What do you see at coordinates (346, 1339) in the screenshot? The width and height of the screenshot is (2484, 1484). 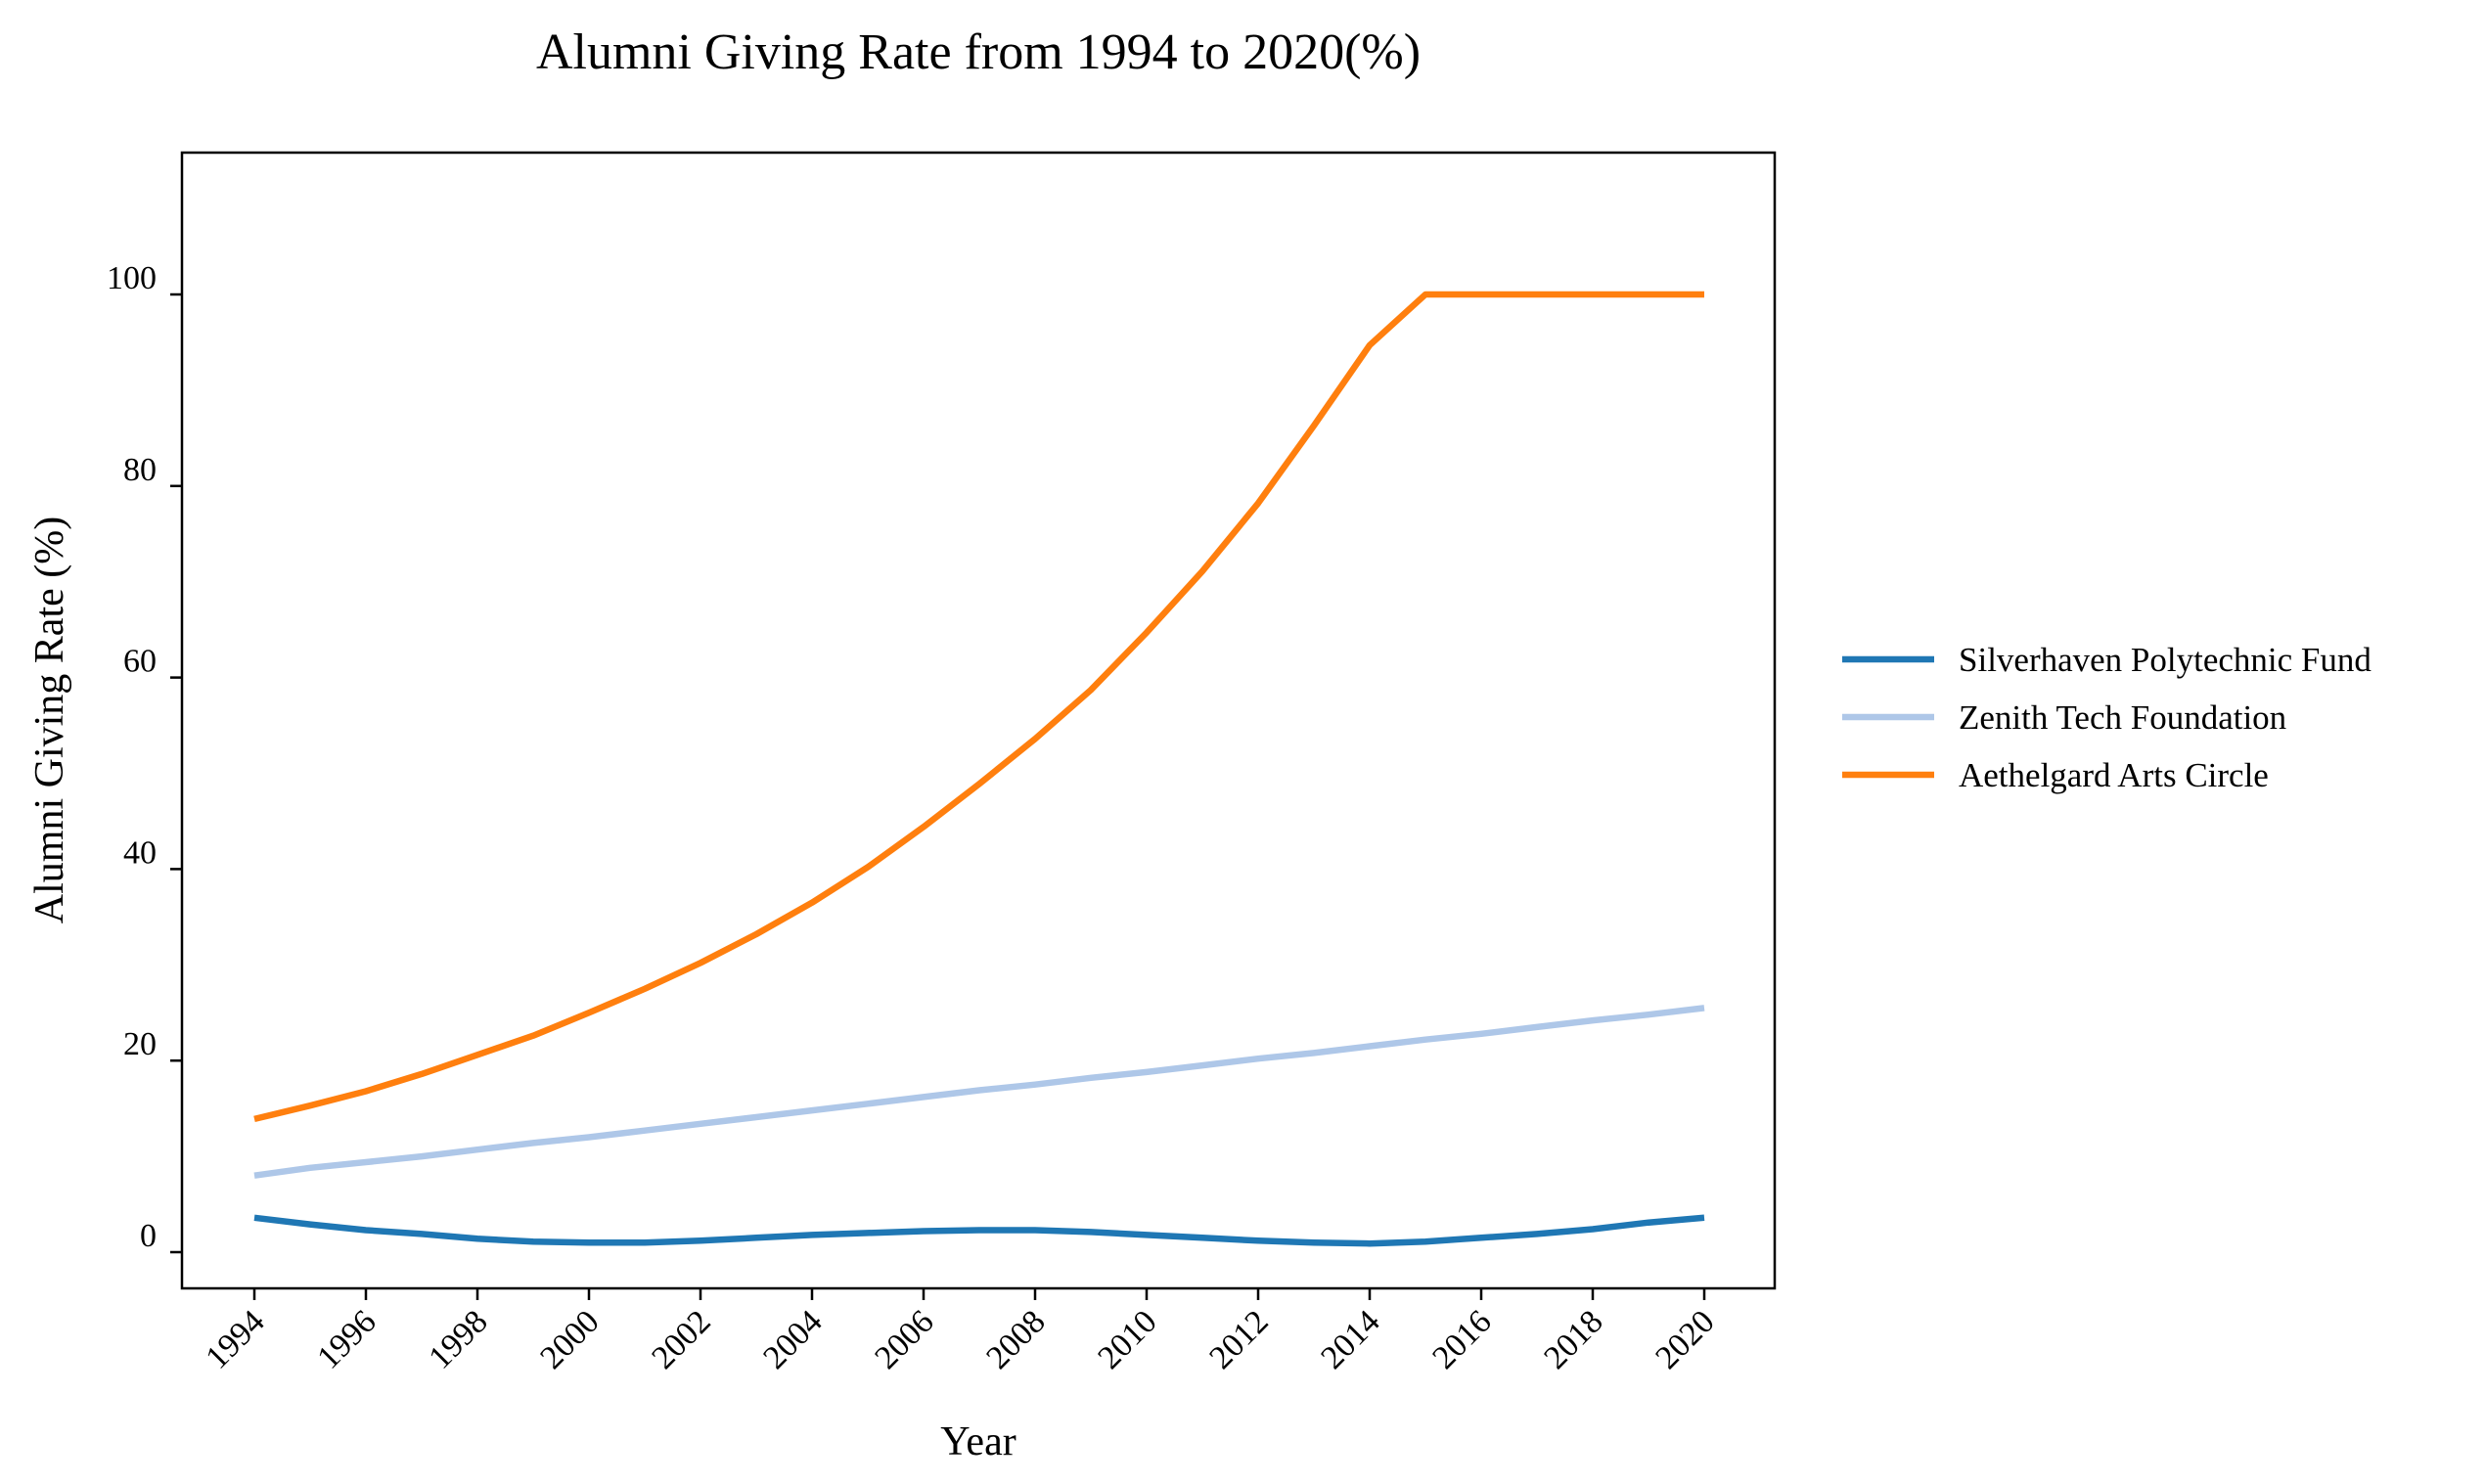 I see `x-tick-label: 1996` at bounding box center [346, 1339].